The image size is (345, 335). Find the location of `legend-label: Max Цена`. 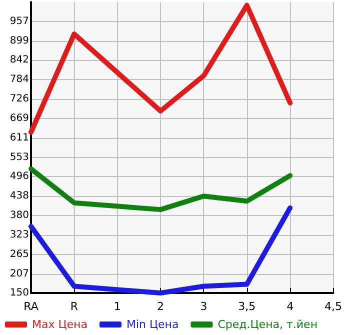

legend-label: Max Цена is located at coordinates (60, 324).